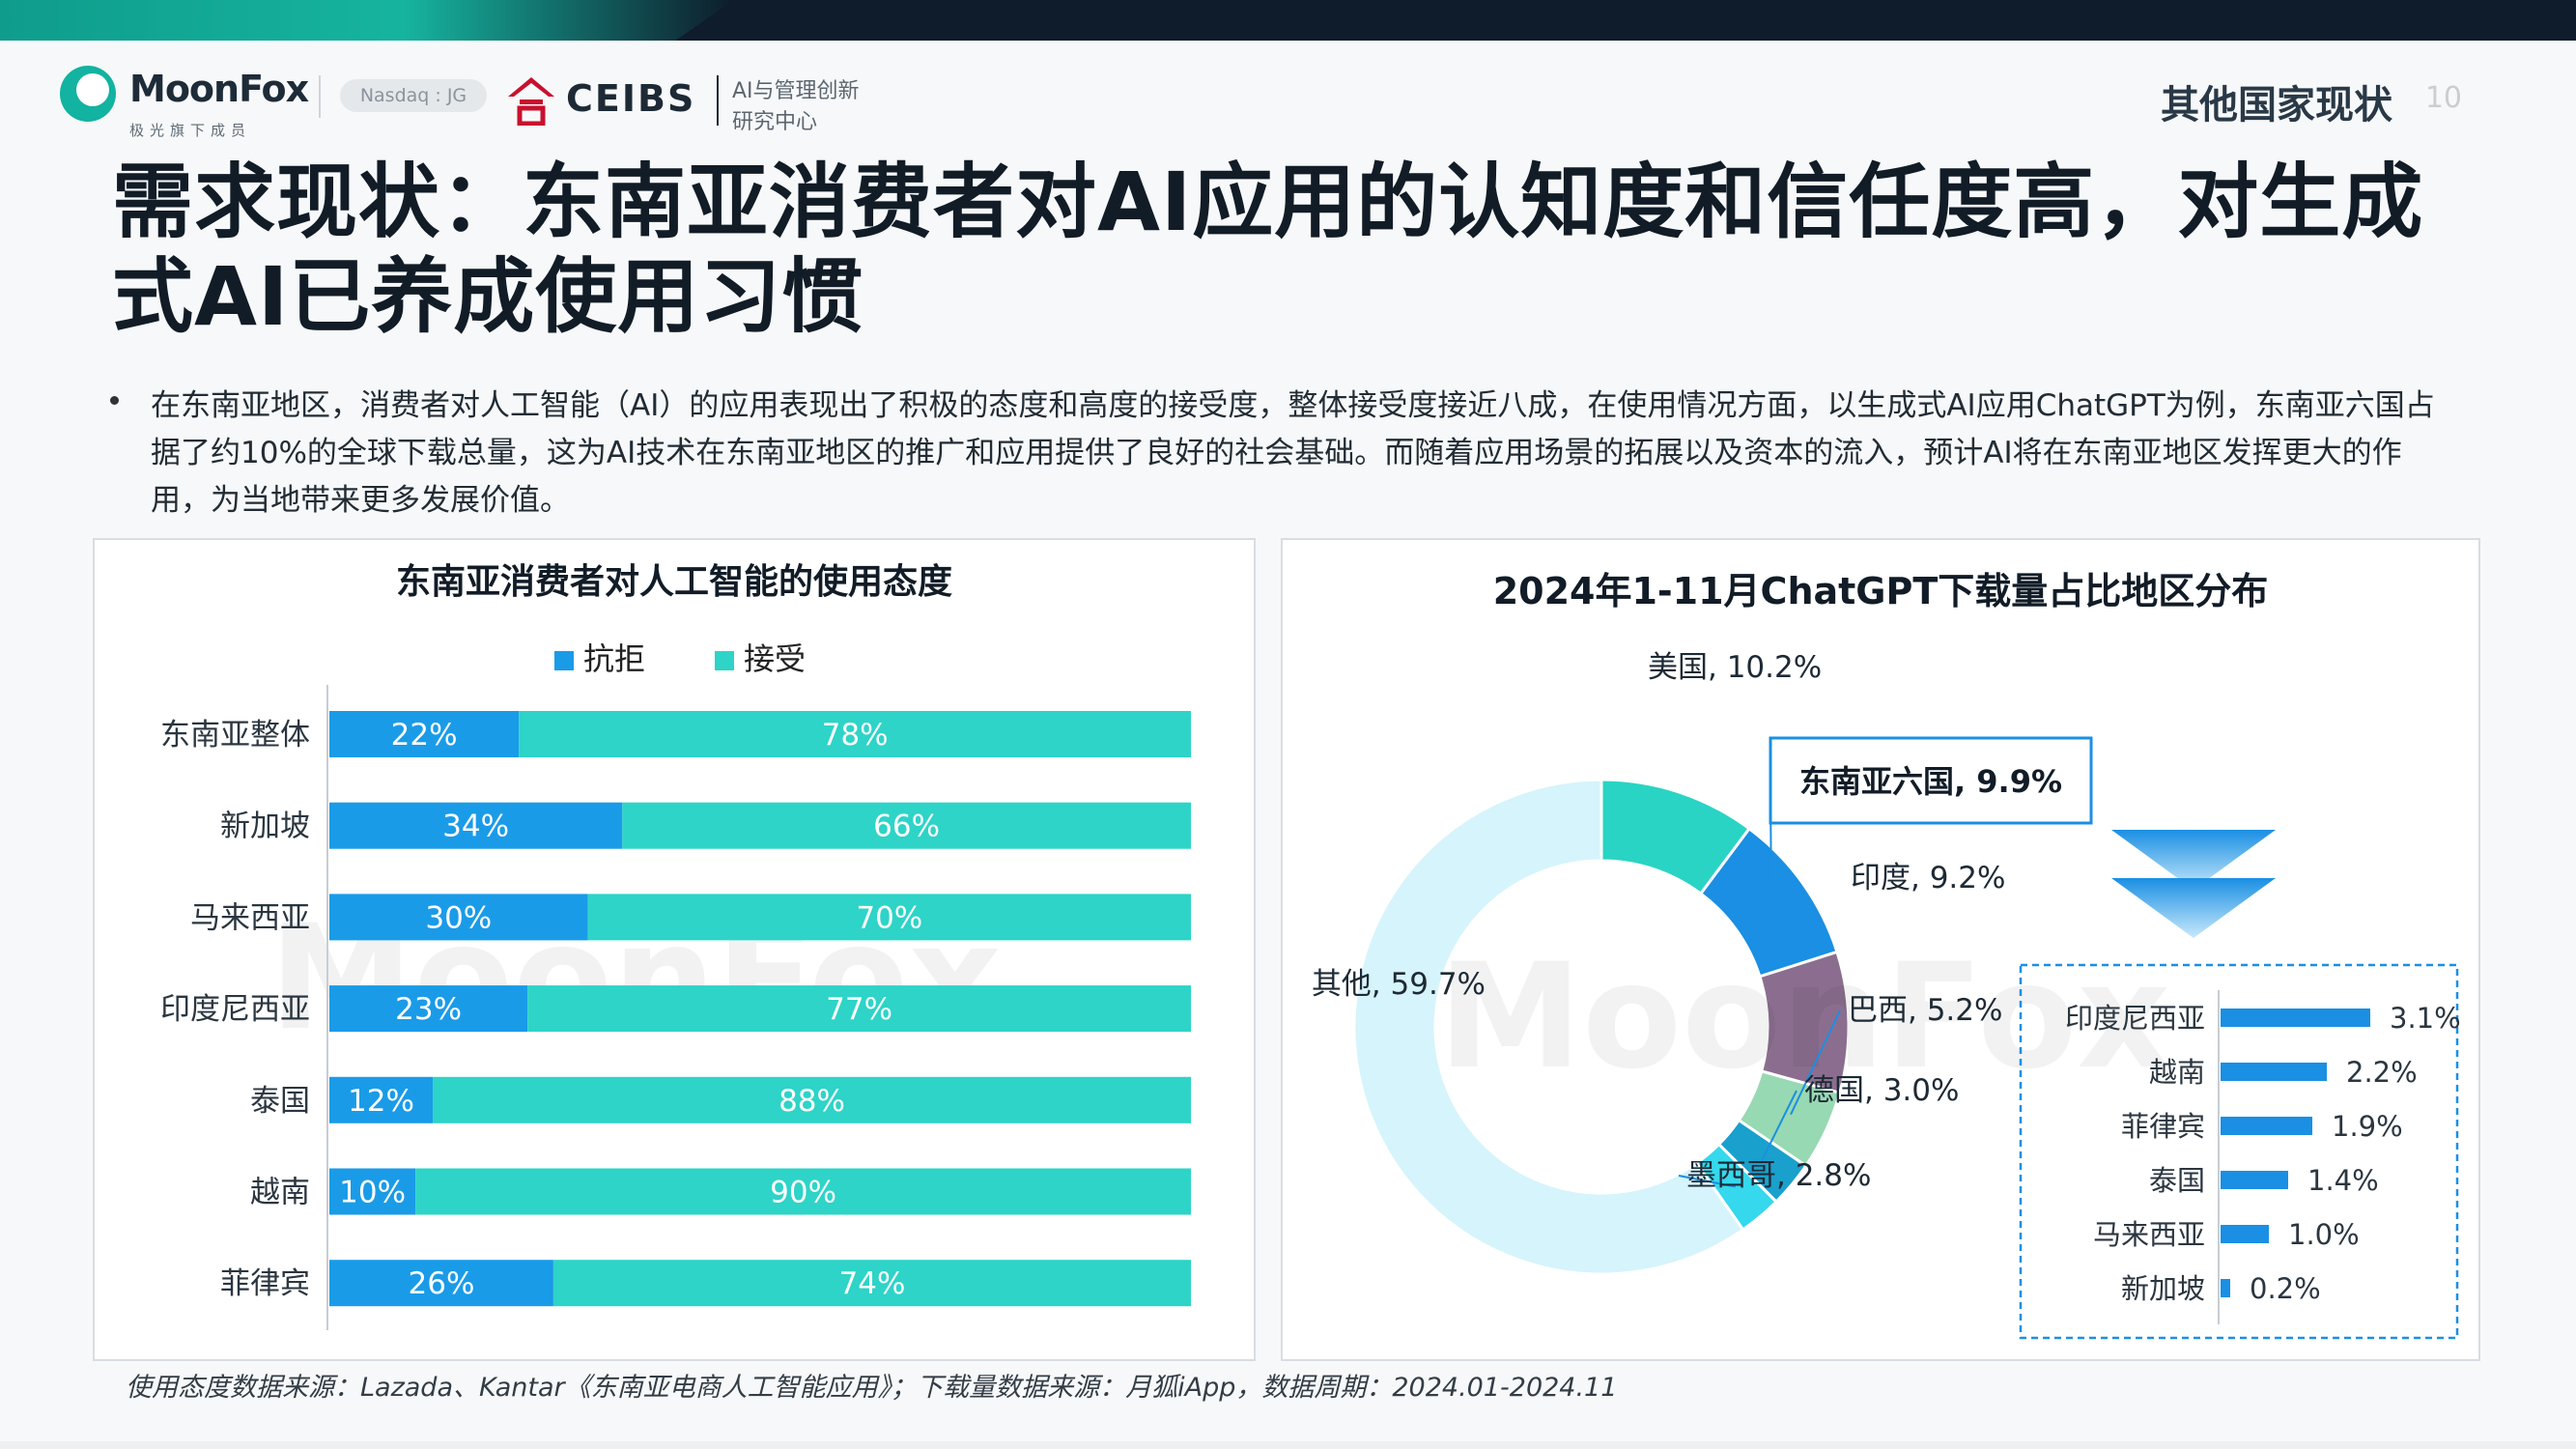 The image size is (2576, 1449). Describe the element at coordinates (2343, 1180) in the screenshot. I see `sub-value-label: 1.4%` at that location.